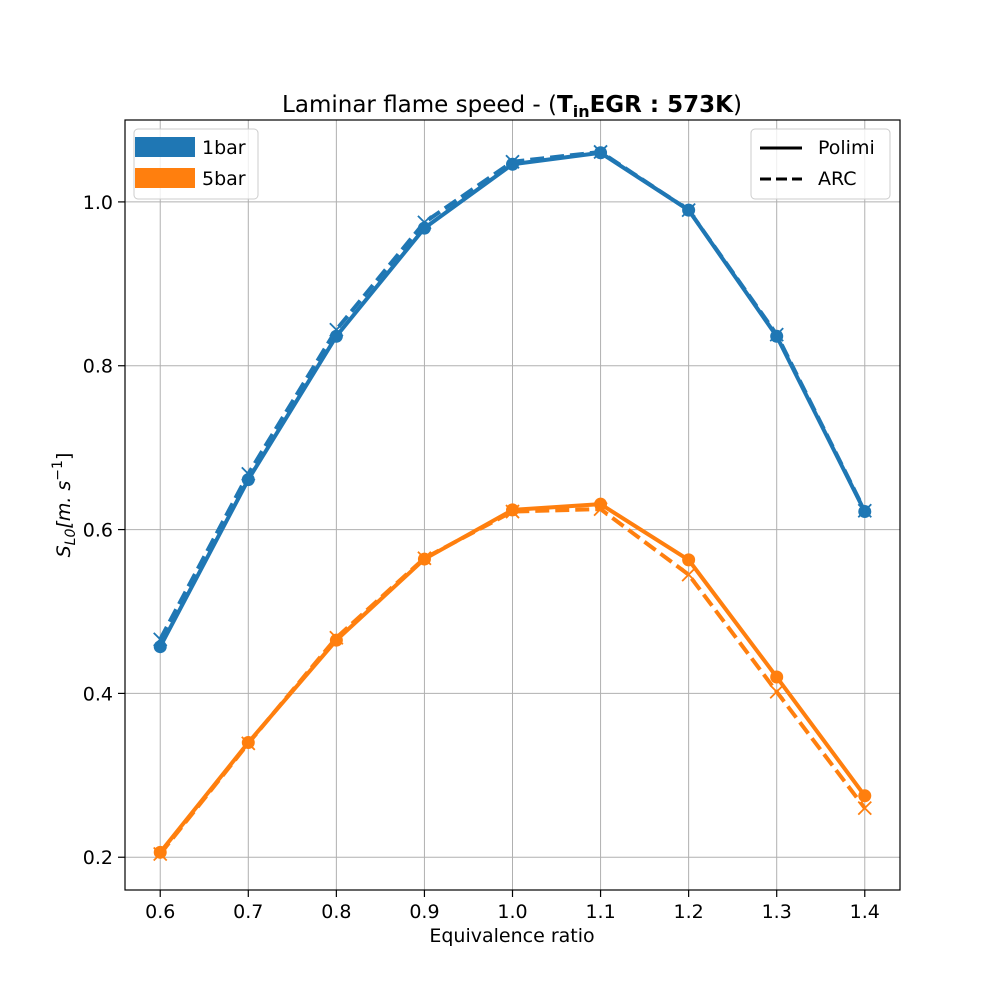  What do you see at coordinates (224, 179) in the screenshot?
I see `legend-label-5bar: 5bar` at bounding box center [224, 179].